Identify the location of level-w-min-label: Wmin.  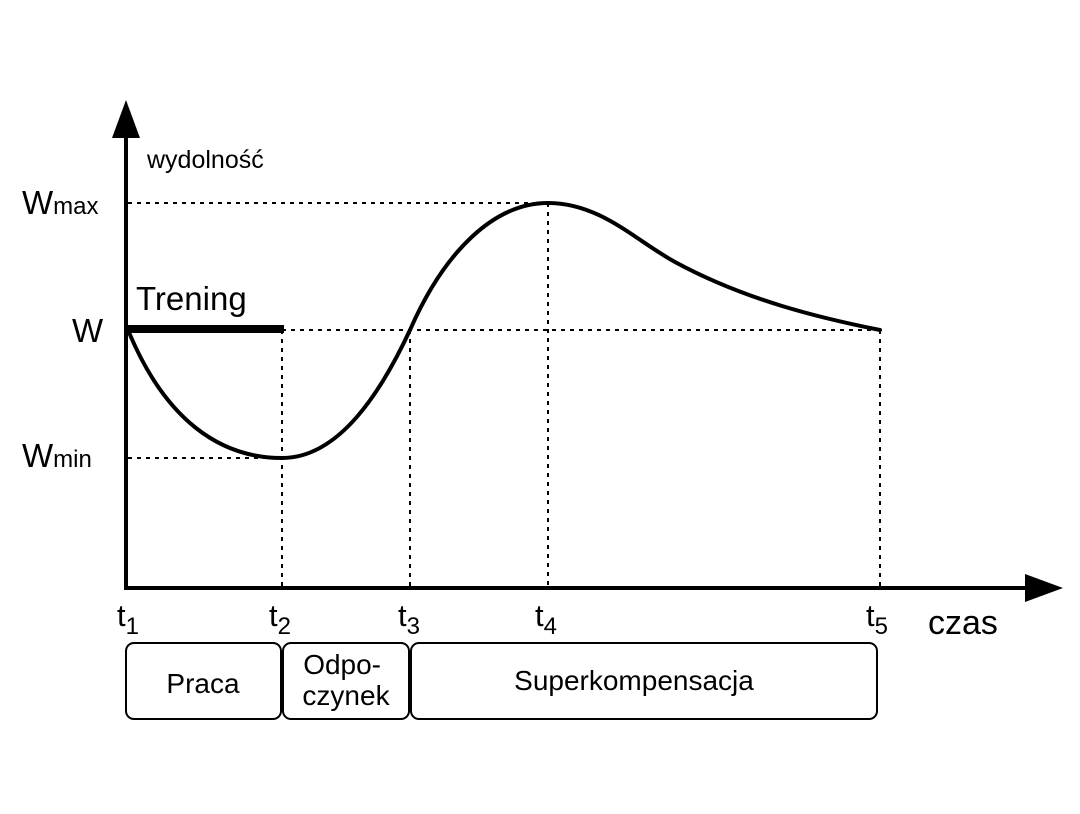
(57, 455).